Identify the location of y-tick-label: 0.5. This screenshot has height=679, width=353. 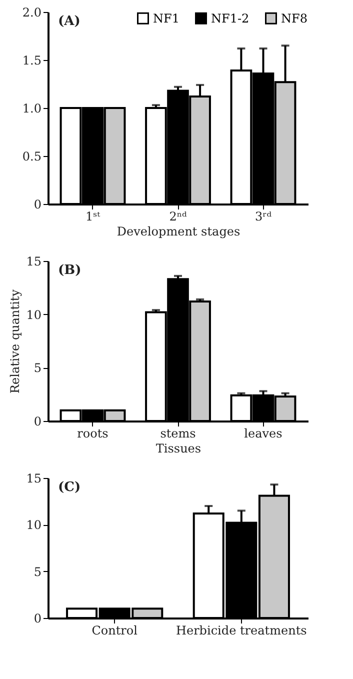
(32, 157).